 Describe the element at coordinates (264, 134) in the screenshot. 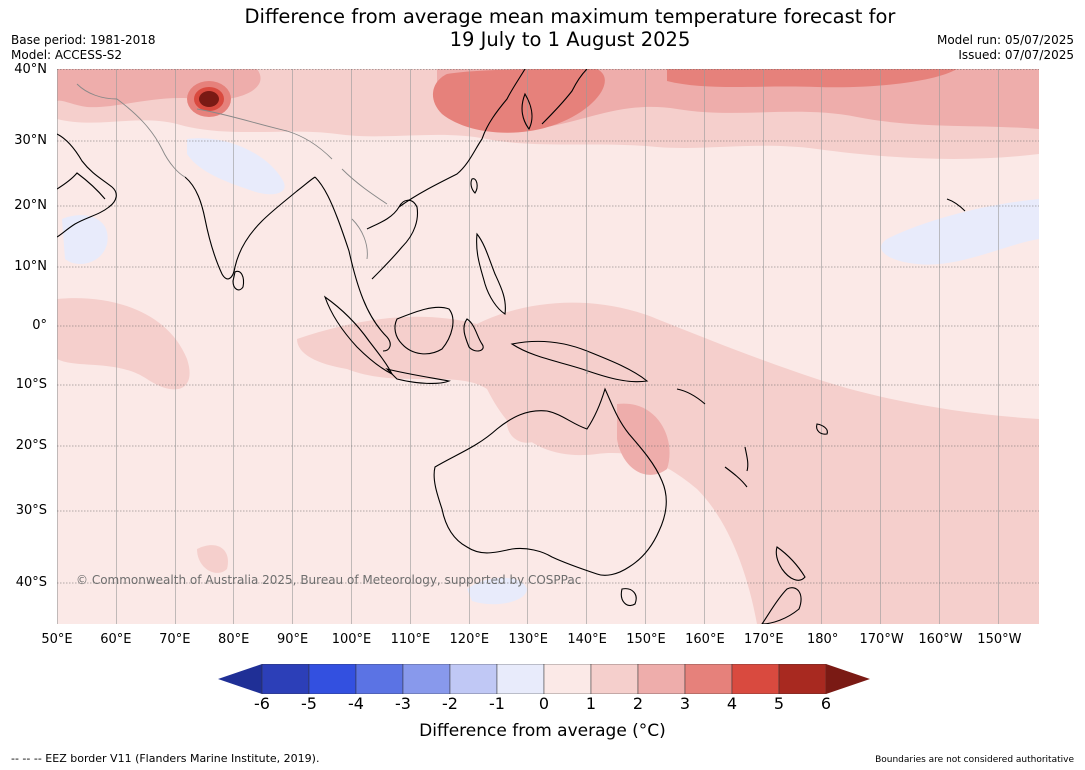

I see `border-india-china` at that location.